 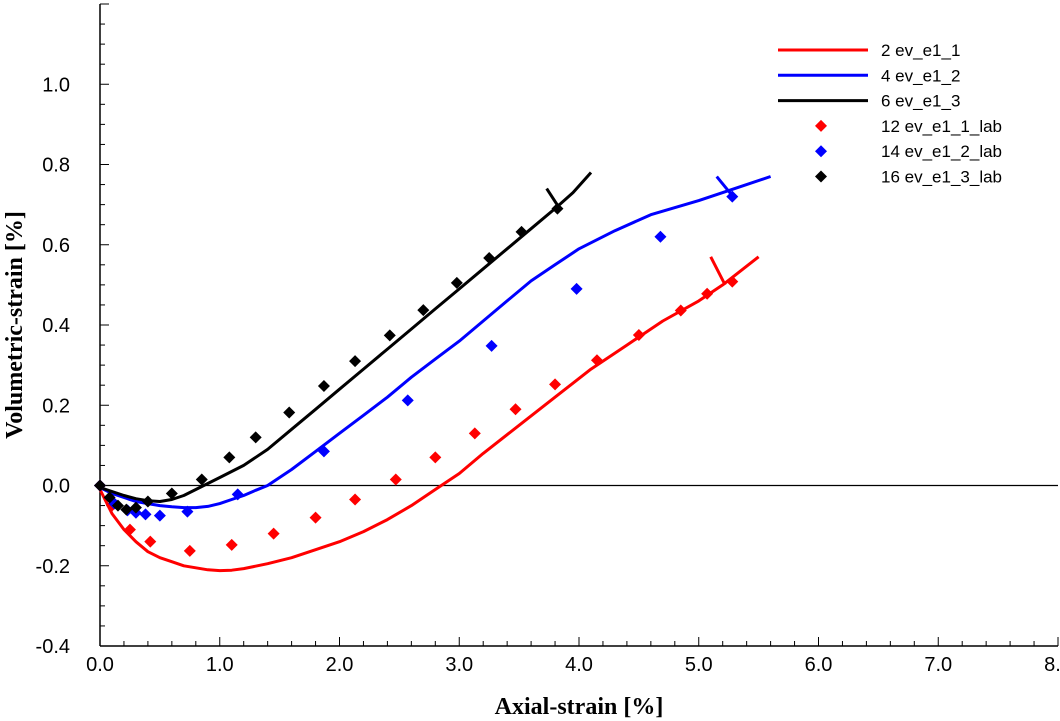 I want to click on legend-label: 4 ev_e1_2, so click(x=920, y=75).